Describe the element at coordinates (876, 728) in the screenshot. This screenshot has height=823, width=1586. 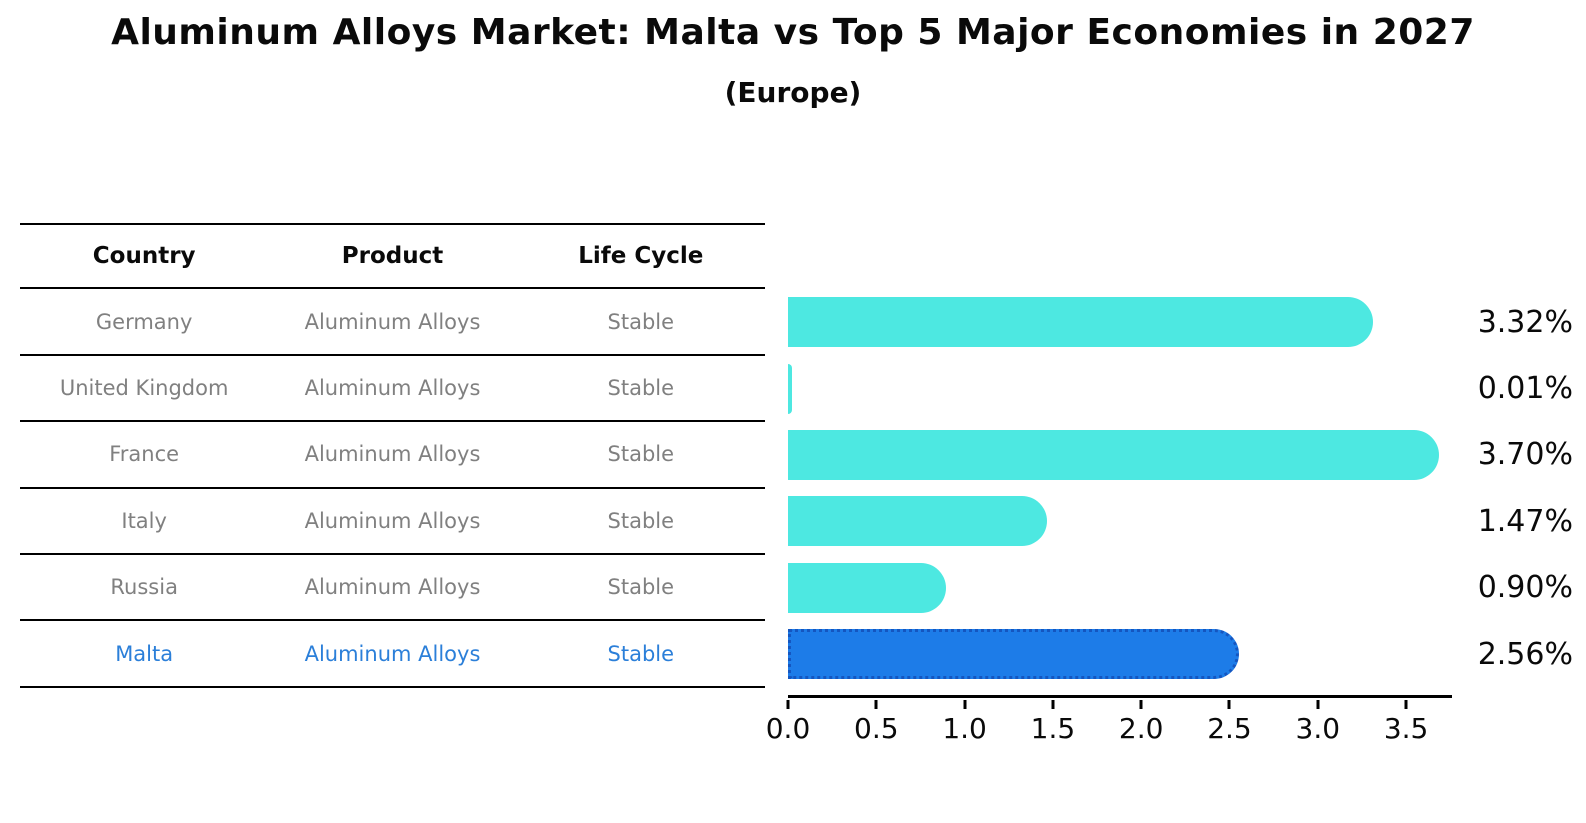
I see `x-axis-tick-label: 0.5` at that location.